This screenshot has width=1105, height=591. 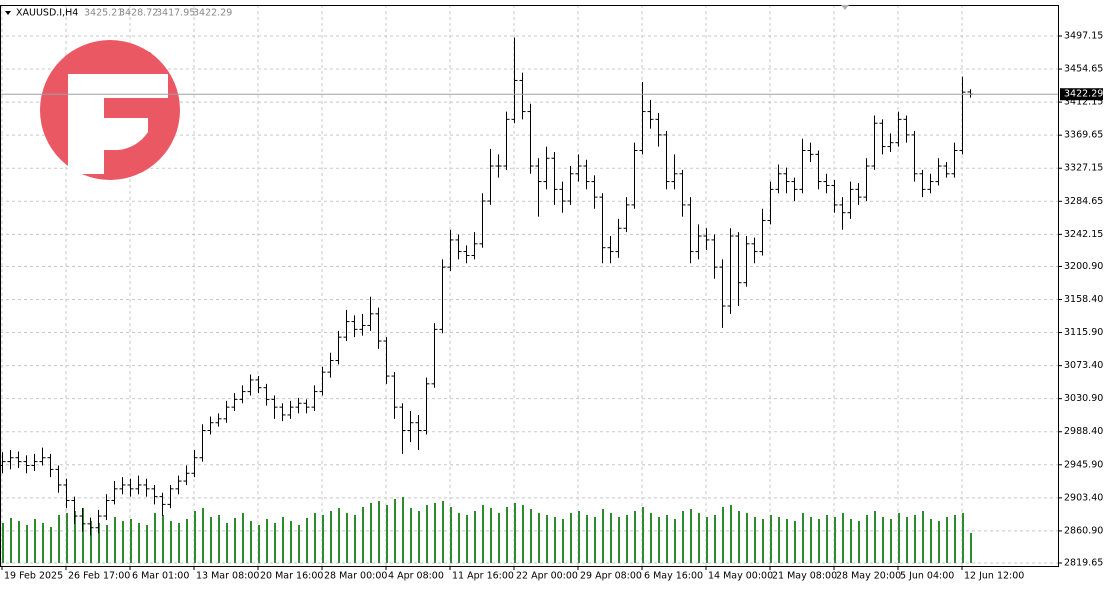 I want to click on y-tick-label: 2945.90, so click(x=1083, y=464).